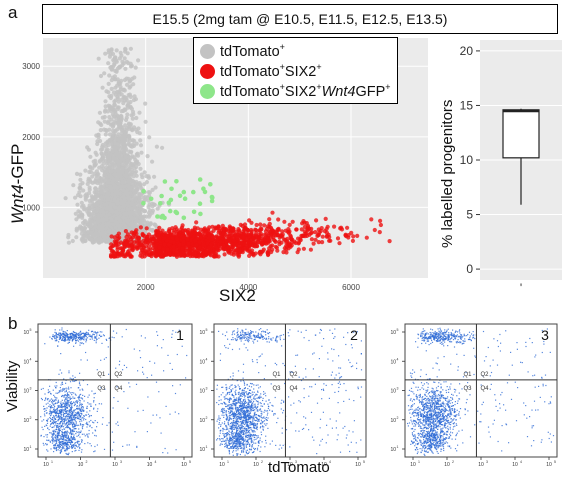 This screenshot has width=568, height=477. I want to click on boxplot-y-tick-label: 15, so click(467, 105).